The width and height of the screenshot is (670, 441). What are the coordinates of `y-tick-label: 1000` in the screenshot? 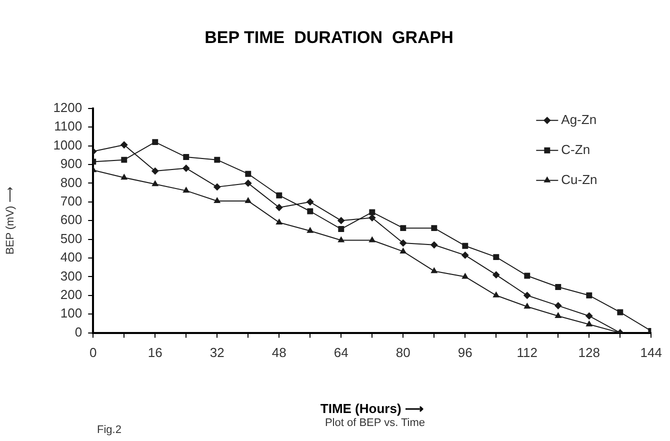 It's located at (67, 144).